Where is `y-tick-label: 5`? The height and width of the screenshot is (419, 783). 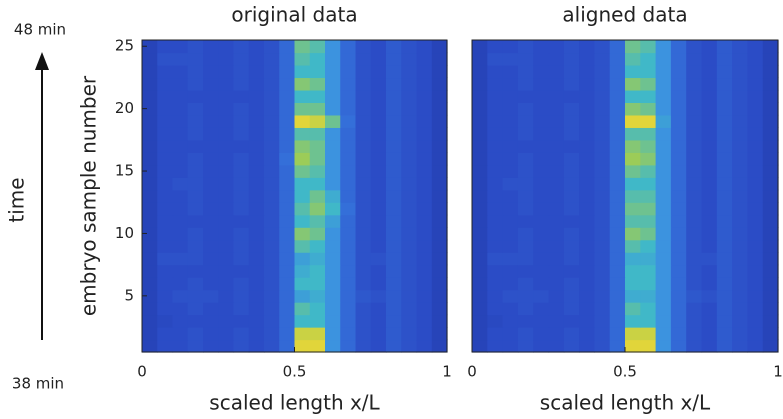 y-tick-label: 5 is located at coordinates (129, 295).